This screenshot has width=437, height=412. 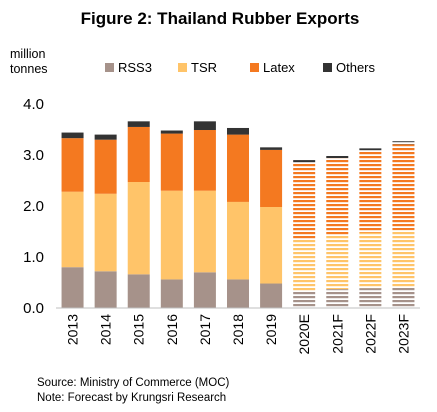 I want to click on x-tick-label: 2015, so click(x=139, y=329).